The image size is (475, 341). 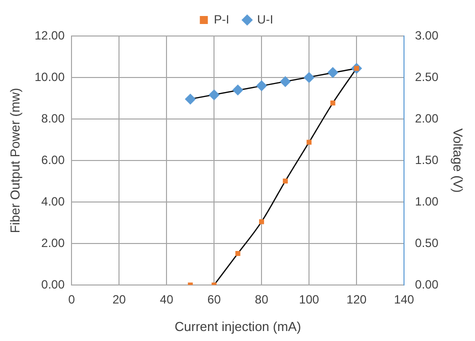 I want to click on x-tick-label: 100, so click(x=309, y=299).